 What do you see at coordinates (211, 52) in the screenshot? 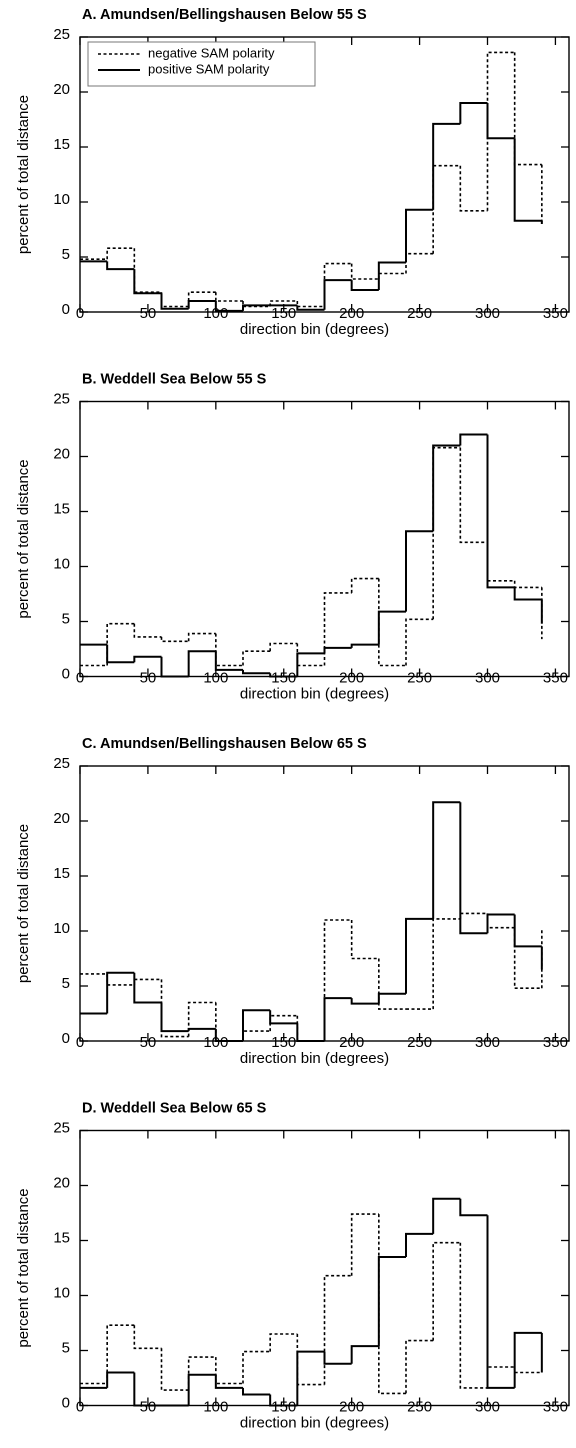
I see `legend-label: negative SAM polarity` at bounding box center [211, 52].